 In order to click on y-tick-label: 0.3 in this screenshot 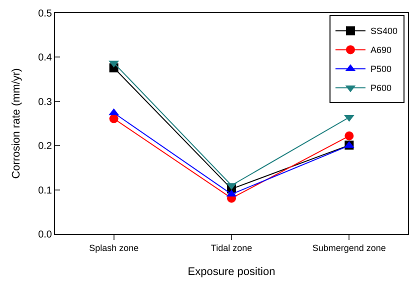, I will do `click(45, 102)`.